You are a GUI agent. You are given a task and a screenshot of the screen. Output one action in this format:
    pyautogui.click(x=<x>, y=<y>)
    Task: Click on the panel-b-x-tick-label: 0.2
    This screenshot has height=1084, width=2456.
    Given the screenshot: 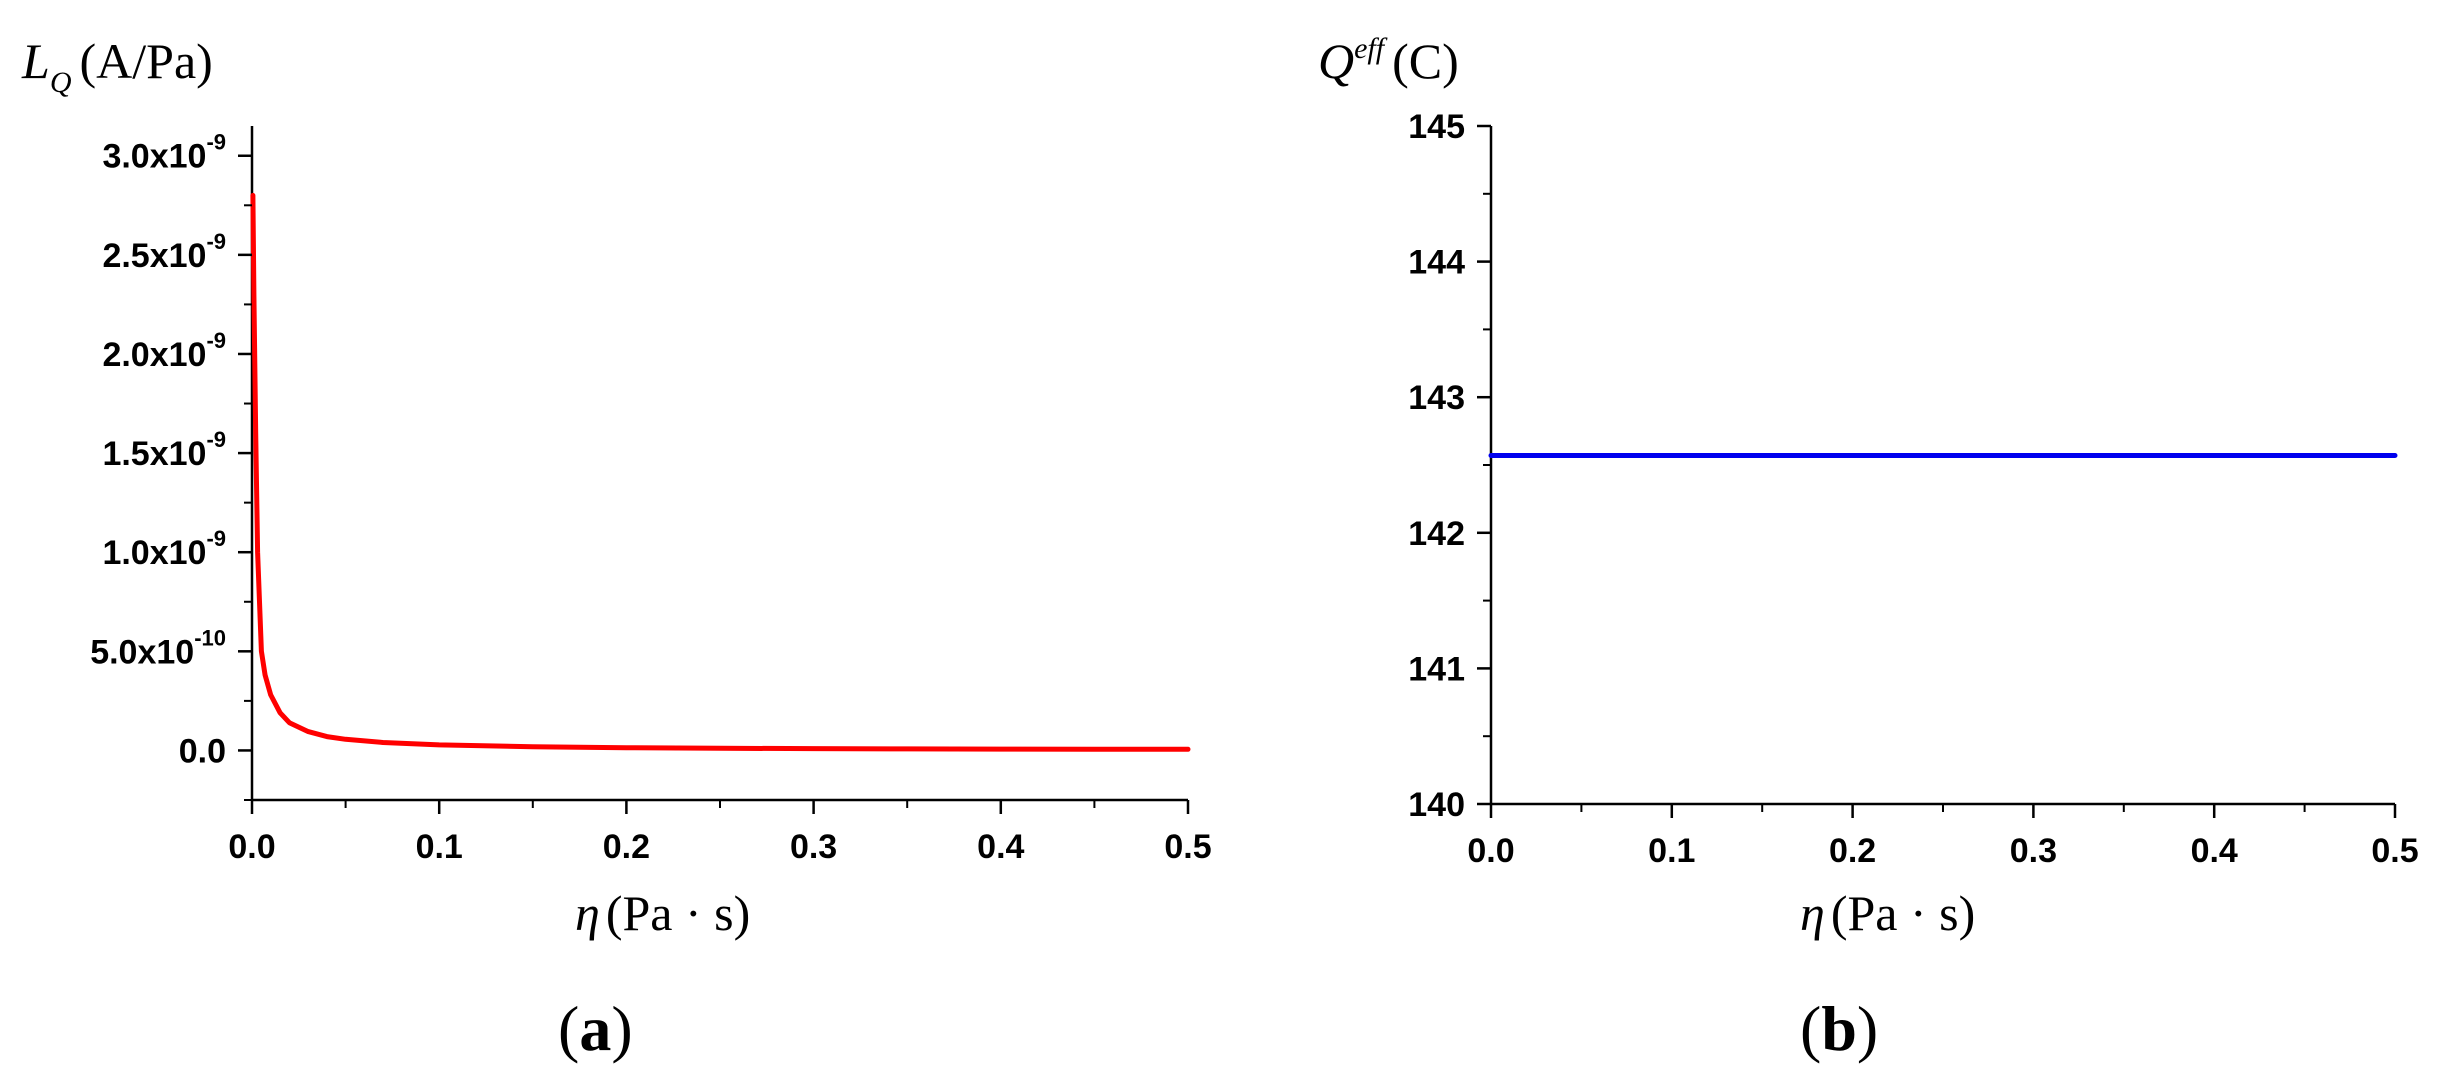 What is the action you would take?
    pyautogui.click(x=1852, y=851)
    